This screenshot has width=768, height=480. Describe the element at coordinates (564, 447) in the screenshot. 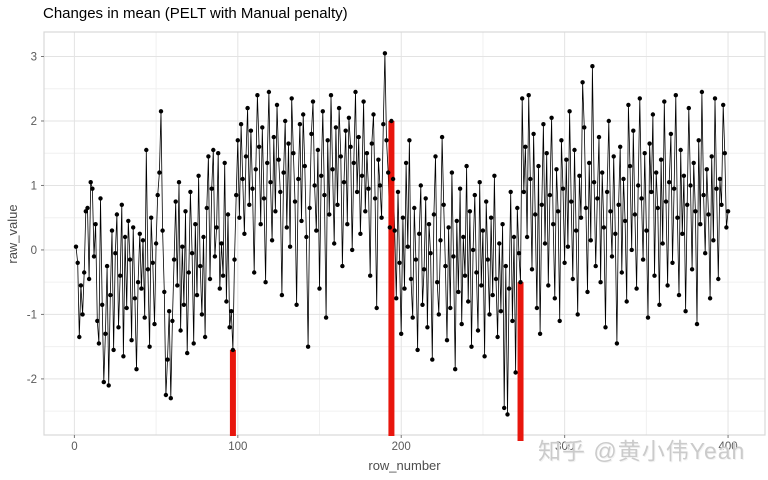

I see `svg-text: 300` at that location.